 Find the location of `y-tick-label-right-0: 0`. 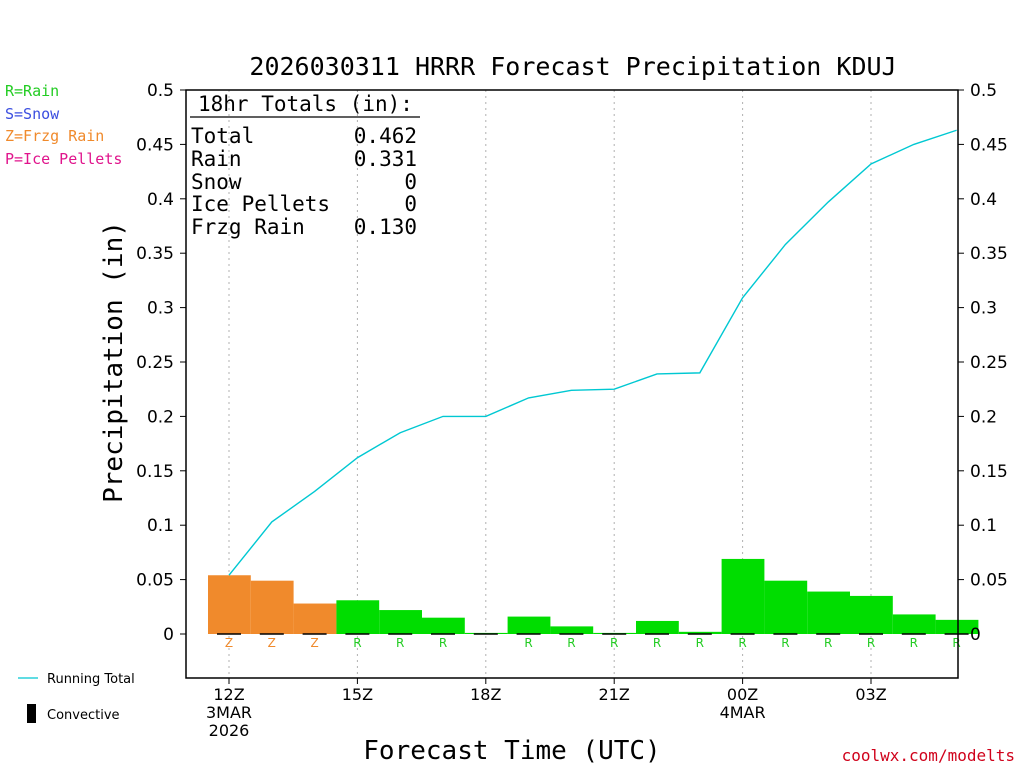

y-tick-label-right-0: 0 is located at coordinates (975, 635).